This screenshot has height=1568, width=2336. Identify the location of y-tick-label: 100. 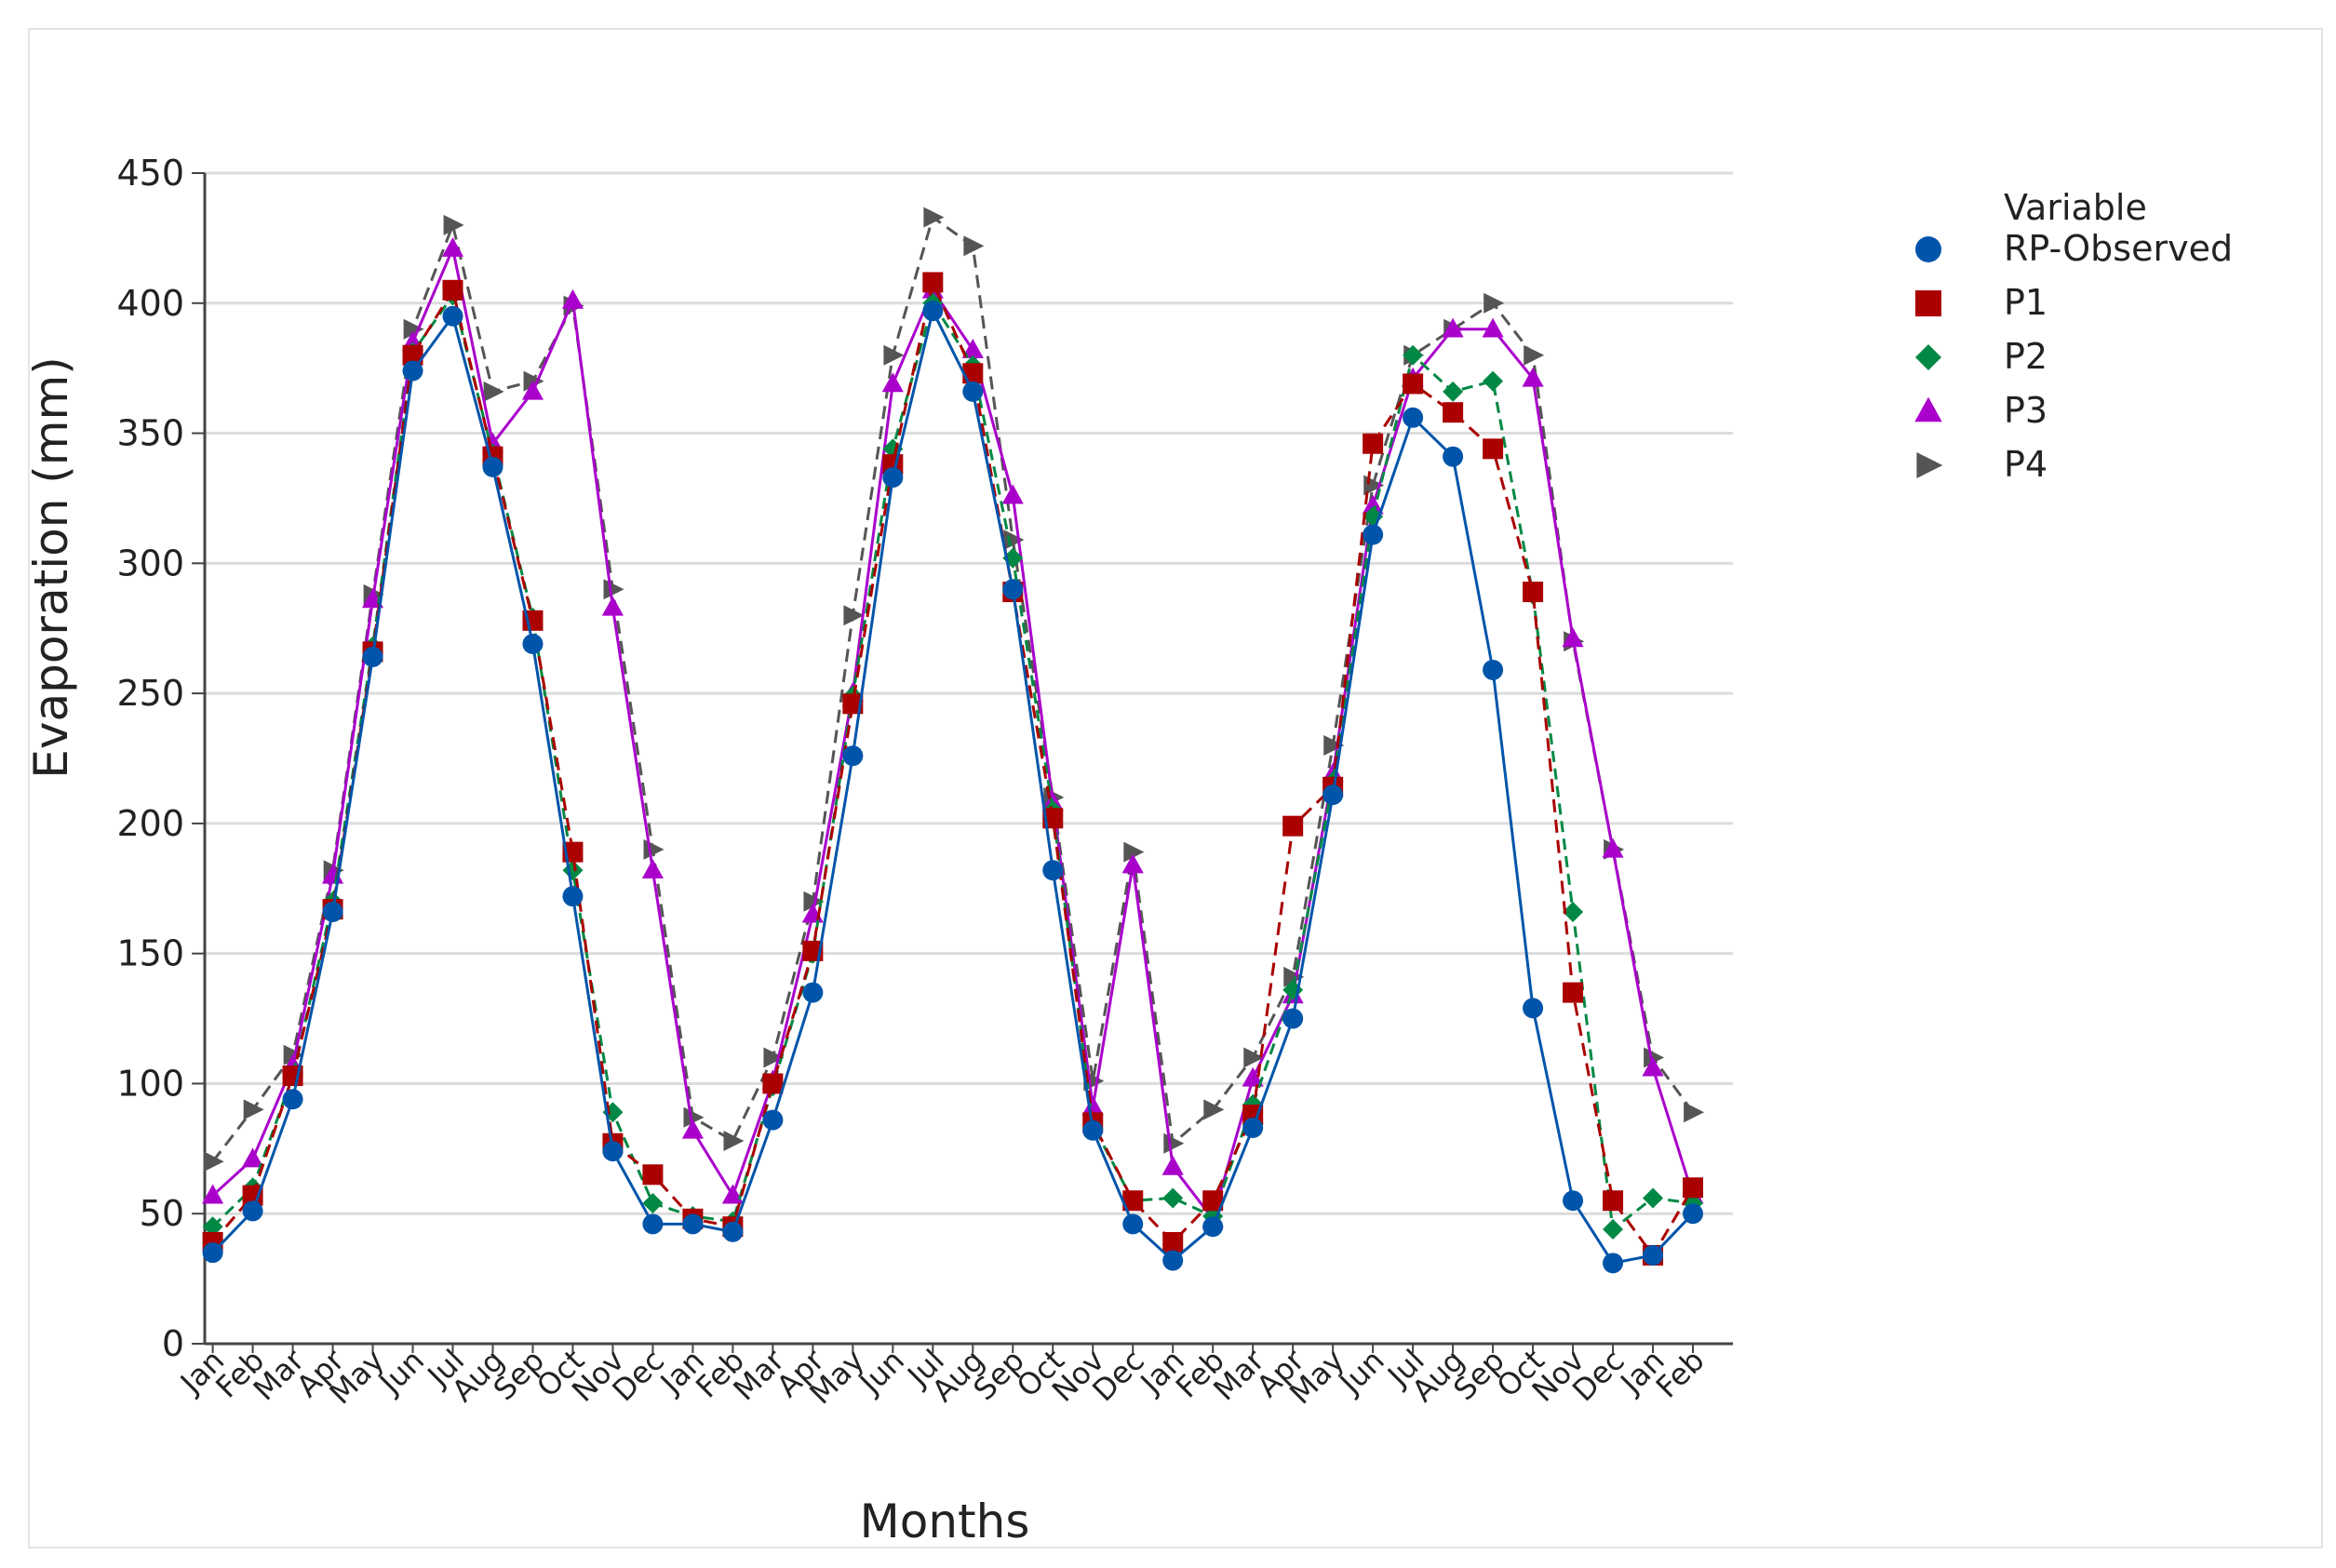
(150, 1083).